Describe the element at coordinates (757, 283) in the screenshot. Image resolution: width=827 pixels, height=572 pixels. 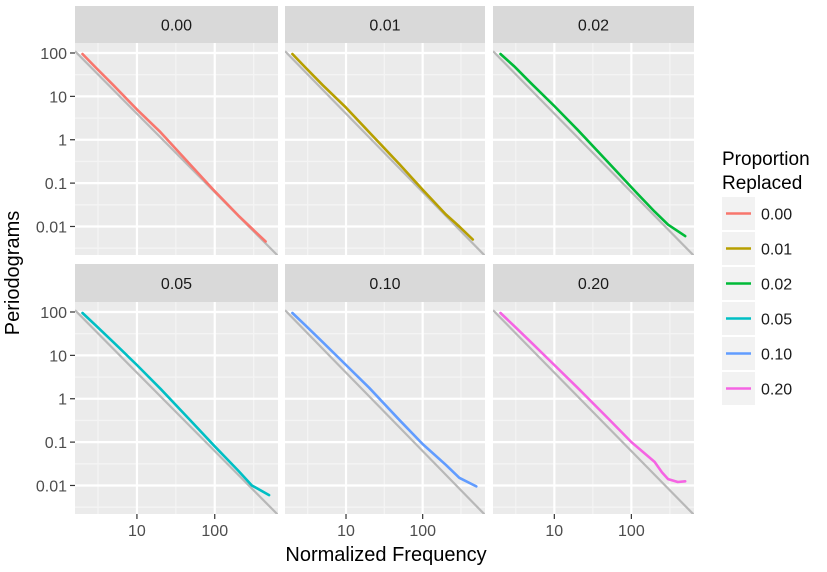
I see `legend-item-0.02: 0.02` at that location.